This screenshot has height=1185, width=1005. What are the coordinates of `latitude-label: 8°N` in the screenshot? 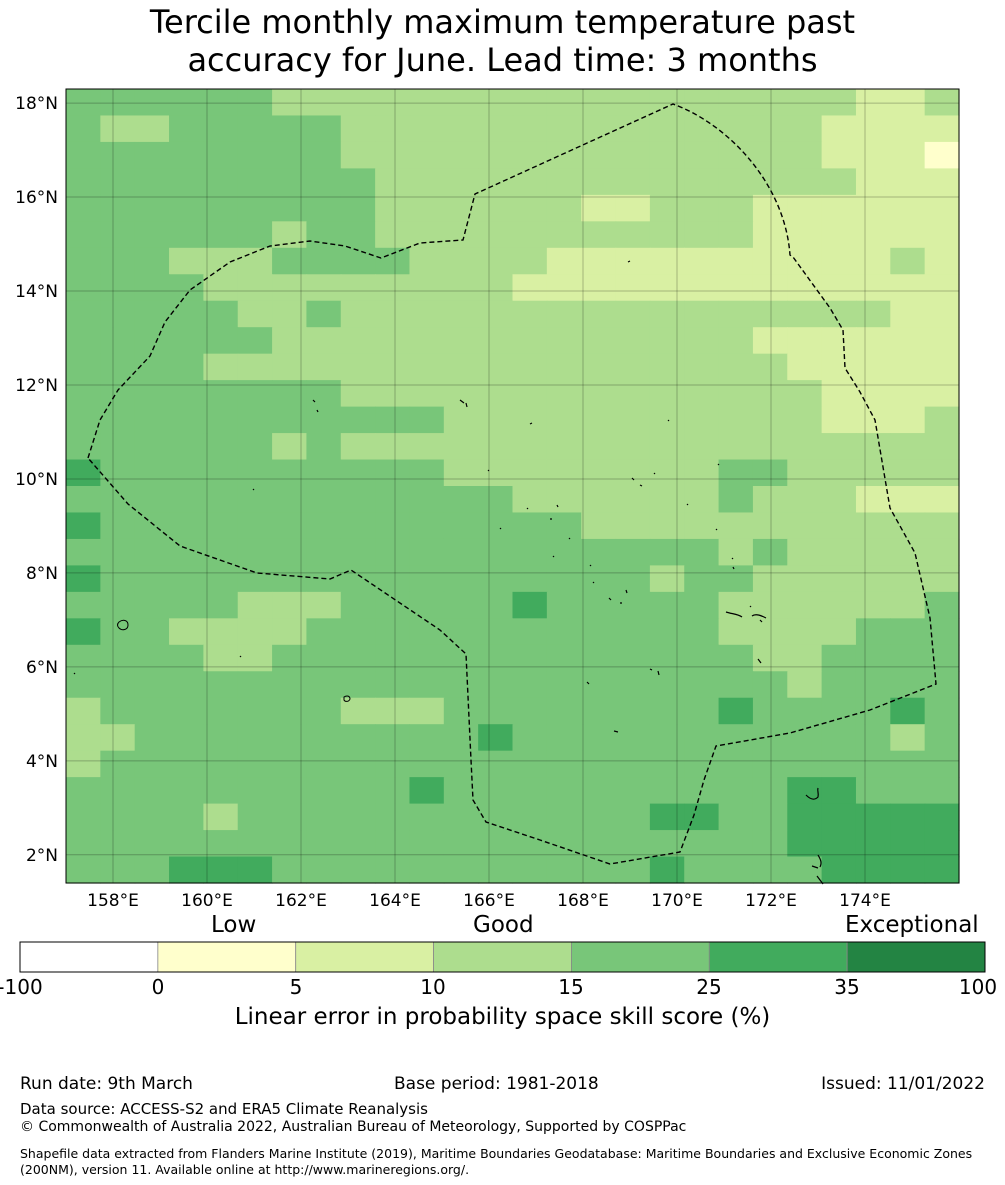 It's located at (42, 574).